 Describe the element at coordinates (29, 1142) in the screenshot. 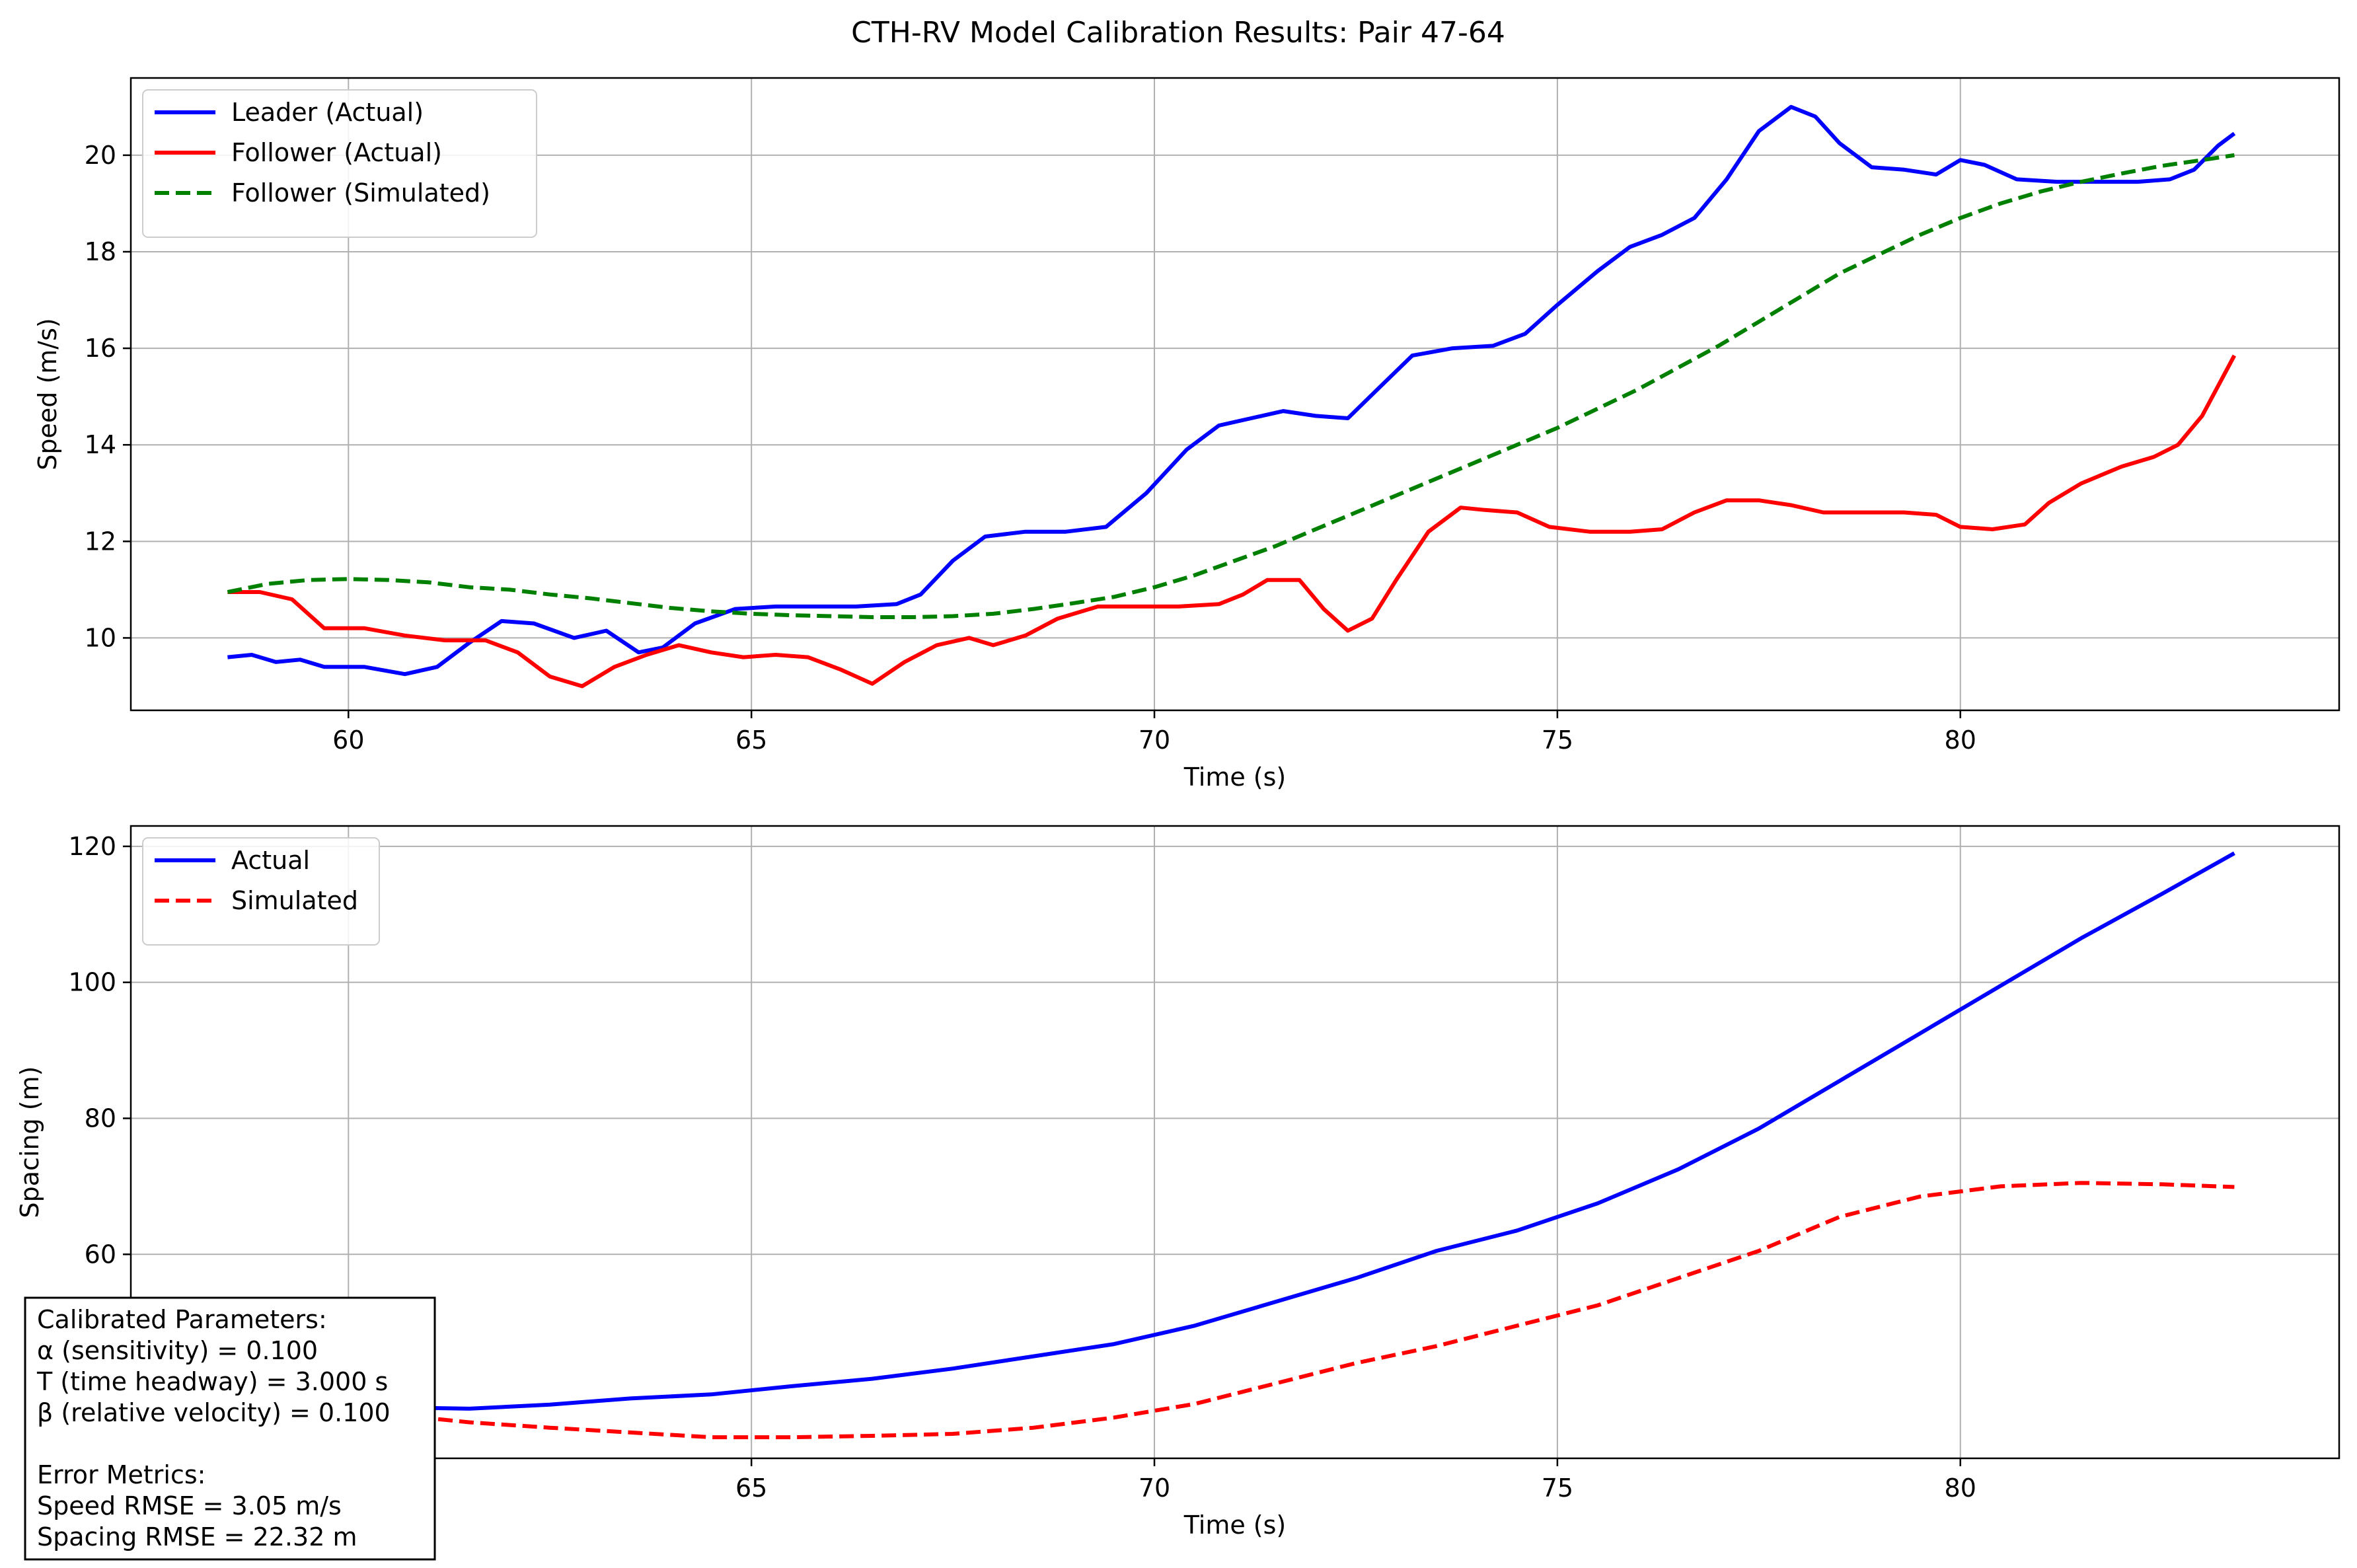

I see `spacing-y-axis-label: Spacing (m)` at that location.